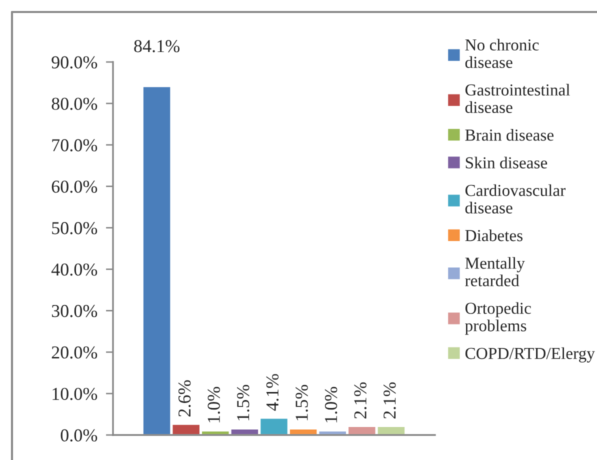 This screenshot has width=597, height=460. I want to click on y-tick-label: 10.0%, so click(75, 394).